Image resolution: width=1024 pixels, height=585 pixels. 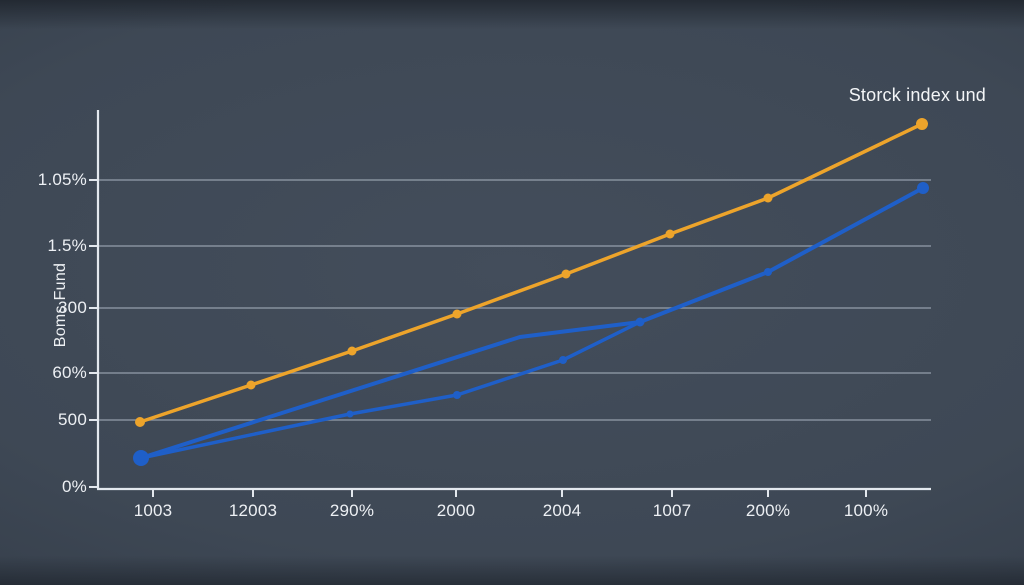 What do you see at coordinates (72, 307) in the screenshot?
I see `y-axis-tick-label: 300` at bounding box center [72, 307].